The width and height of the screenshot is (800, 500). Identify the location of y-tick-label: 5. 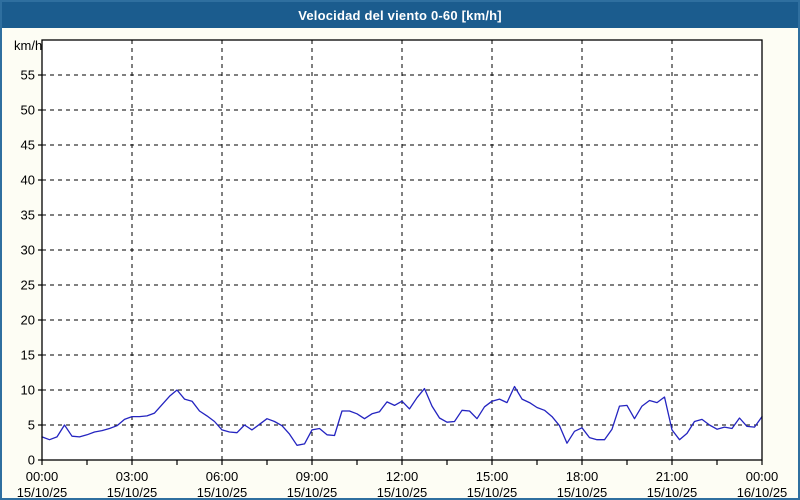
(31, 425).